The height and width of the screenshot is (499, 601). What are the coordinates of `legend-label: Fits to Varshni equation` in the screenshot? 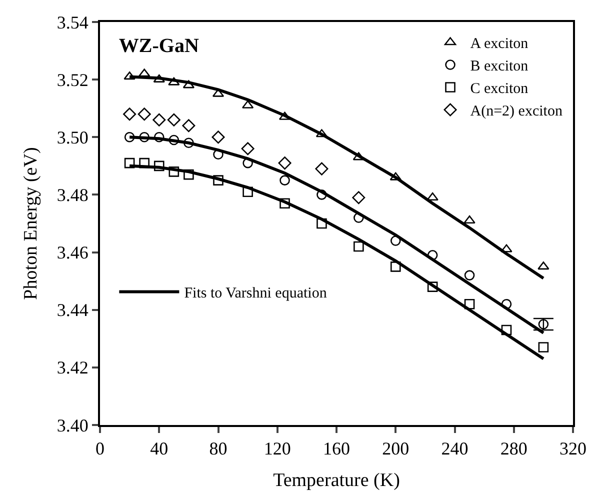 It's located at (256, 294).